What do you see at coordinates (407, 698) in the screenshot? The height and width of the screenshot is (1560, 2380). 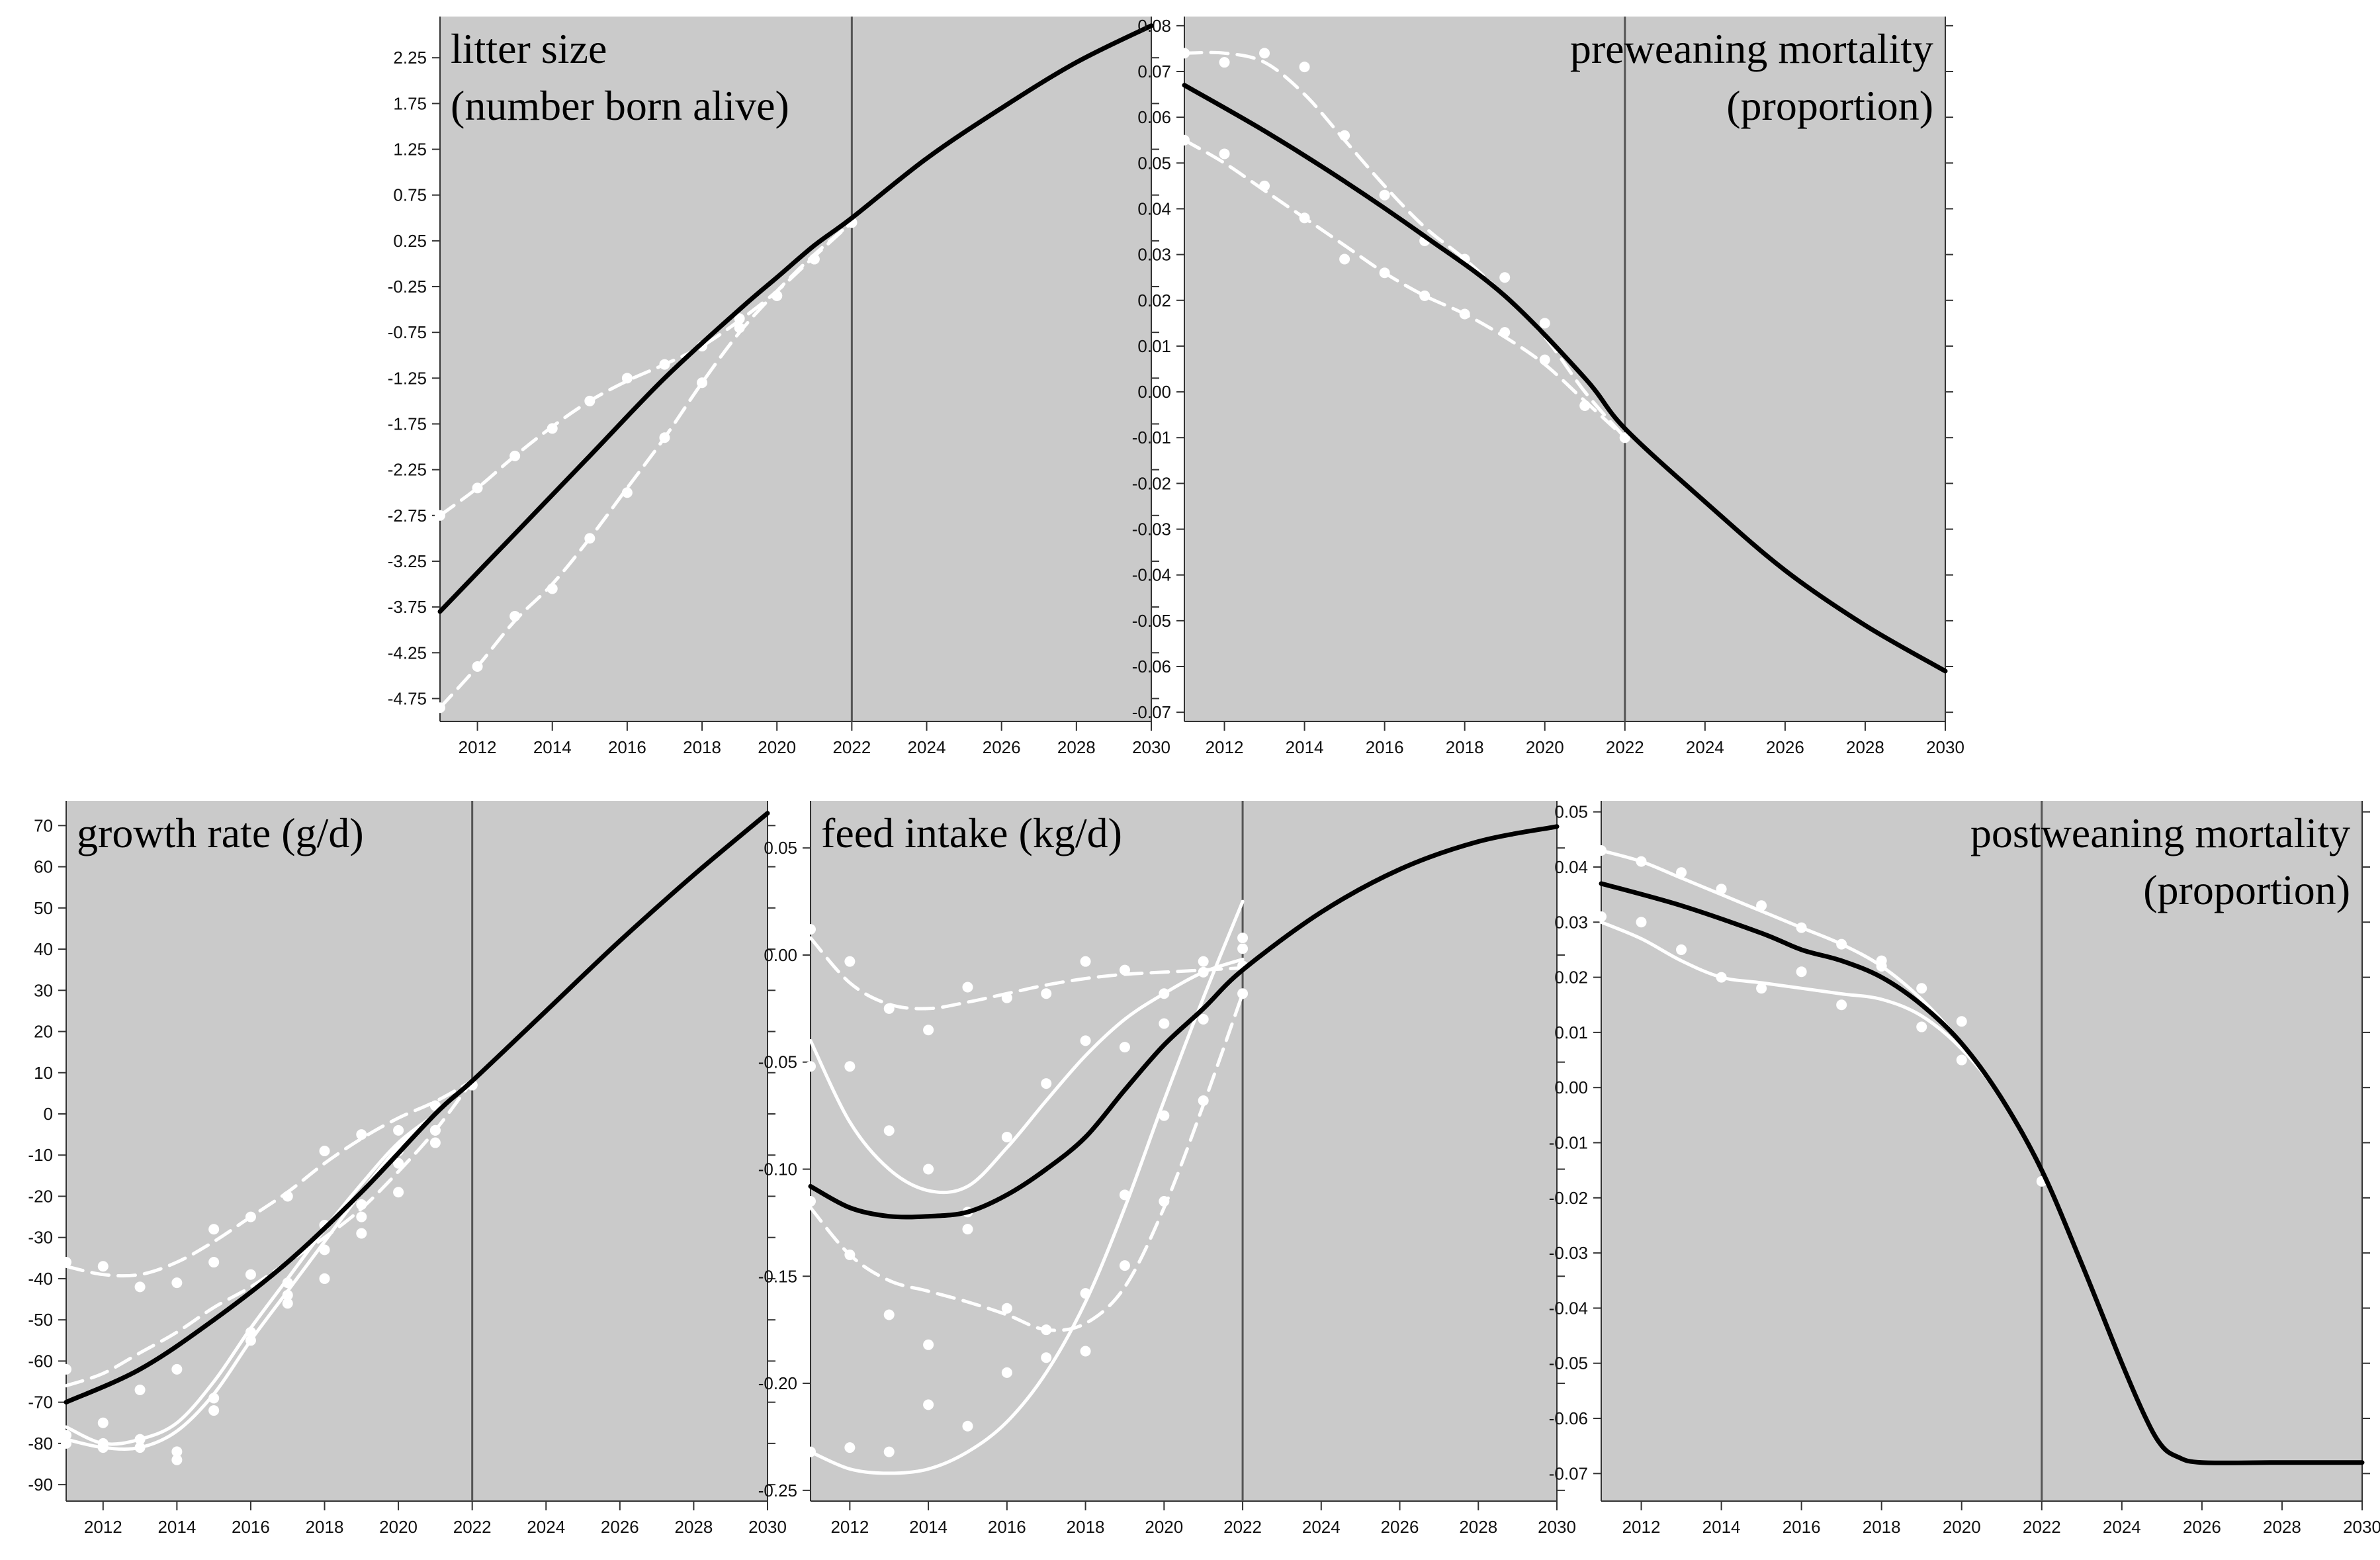 I see `y-tick-label: -4.75` at bounding box center [407, 698].